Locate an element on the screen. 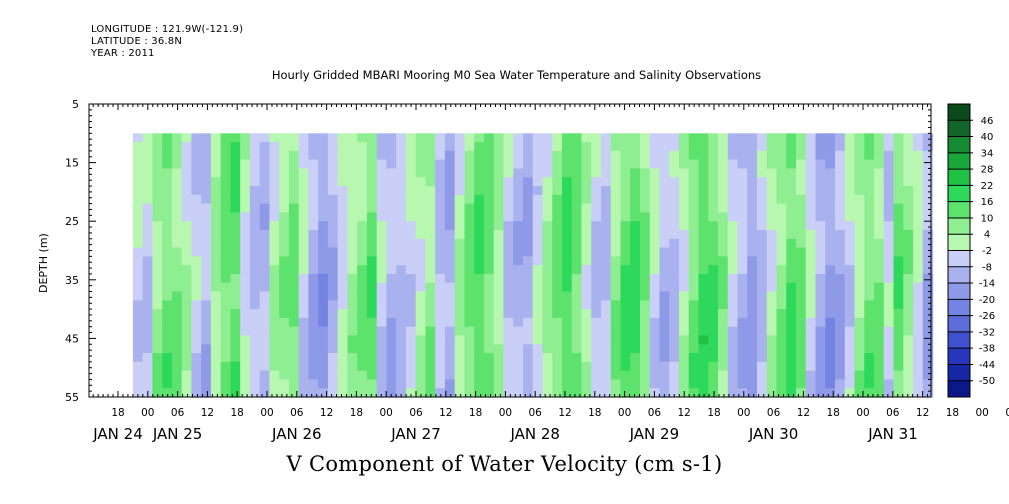 The width and height of the screenshot is (1009, 504). colorbar-swatch is located at coordinates (959, 275).